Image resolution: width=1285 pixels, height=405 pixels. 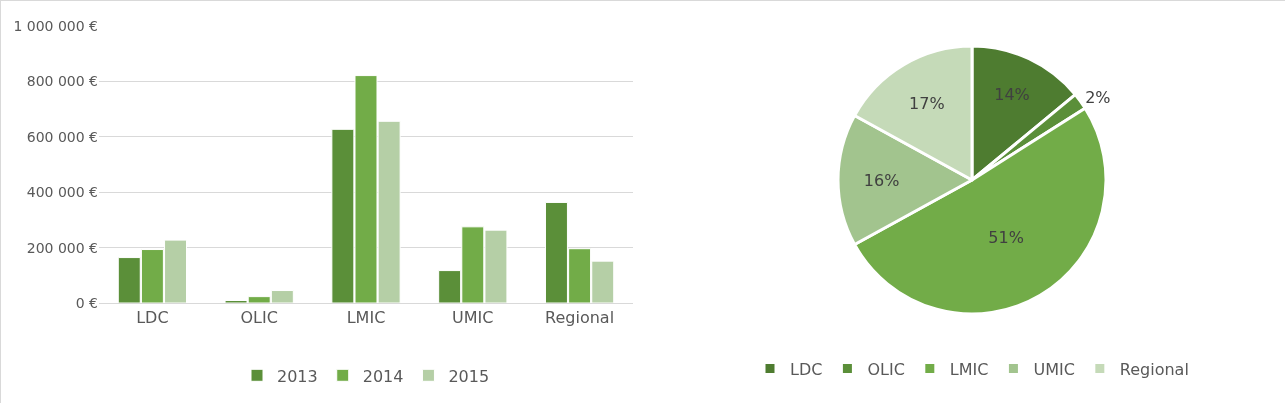 I want to click on x-tick-label: LDC, so click(x=152, y=318).